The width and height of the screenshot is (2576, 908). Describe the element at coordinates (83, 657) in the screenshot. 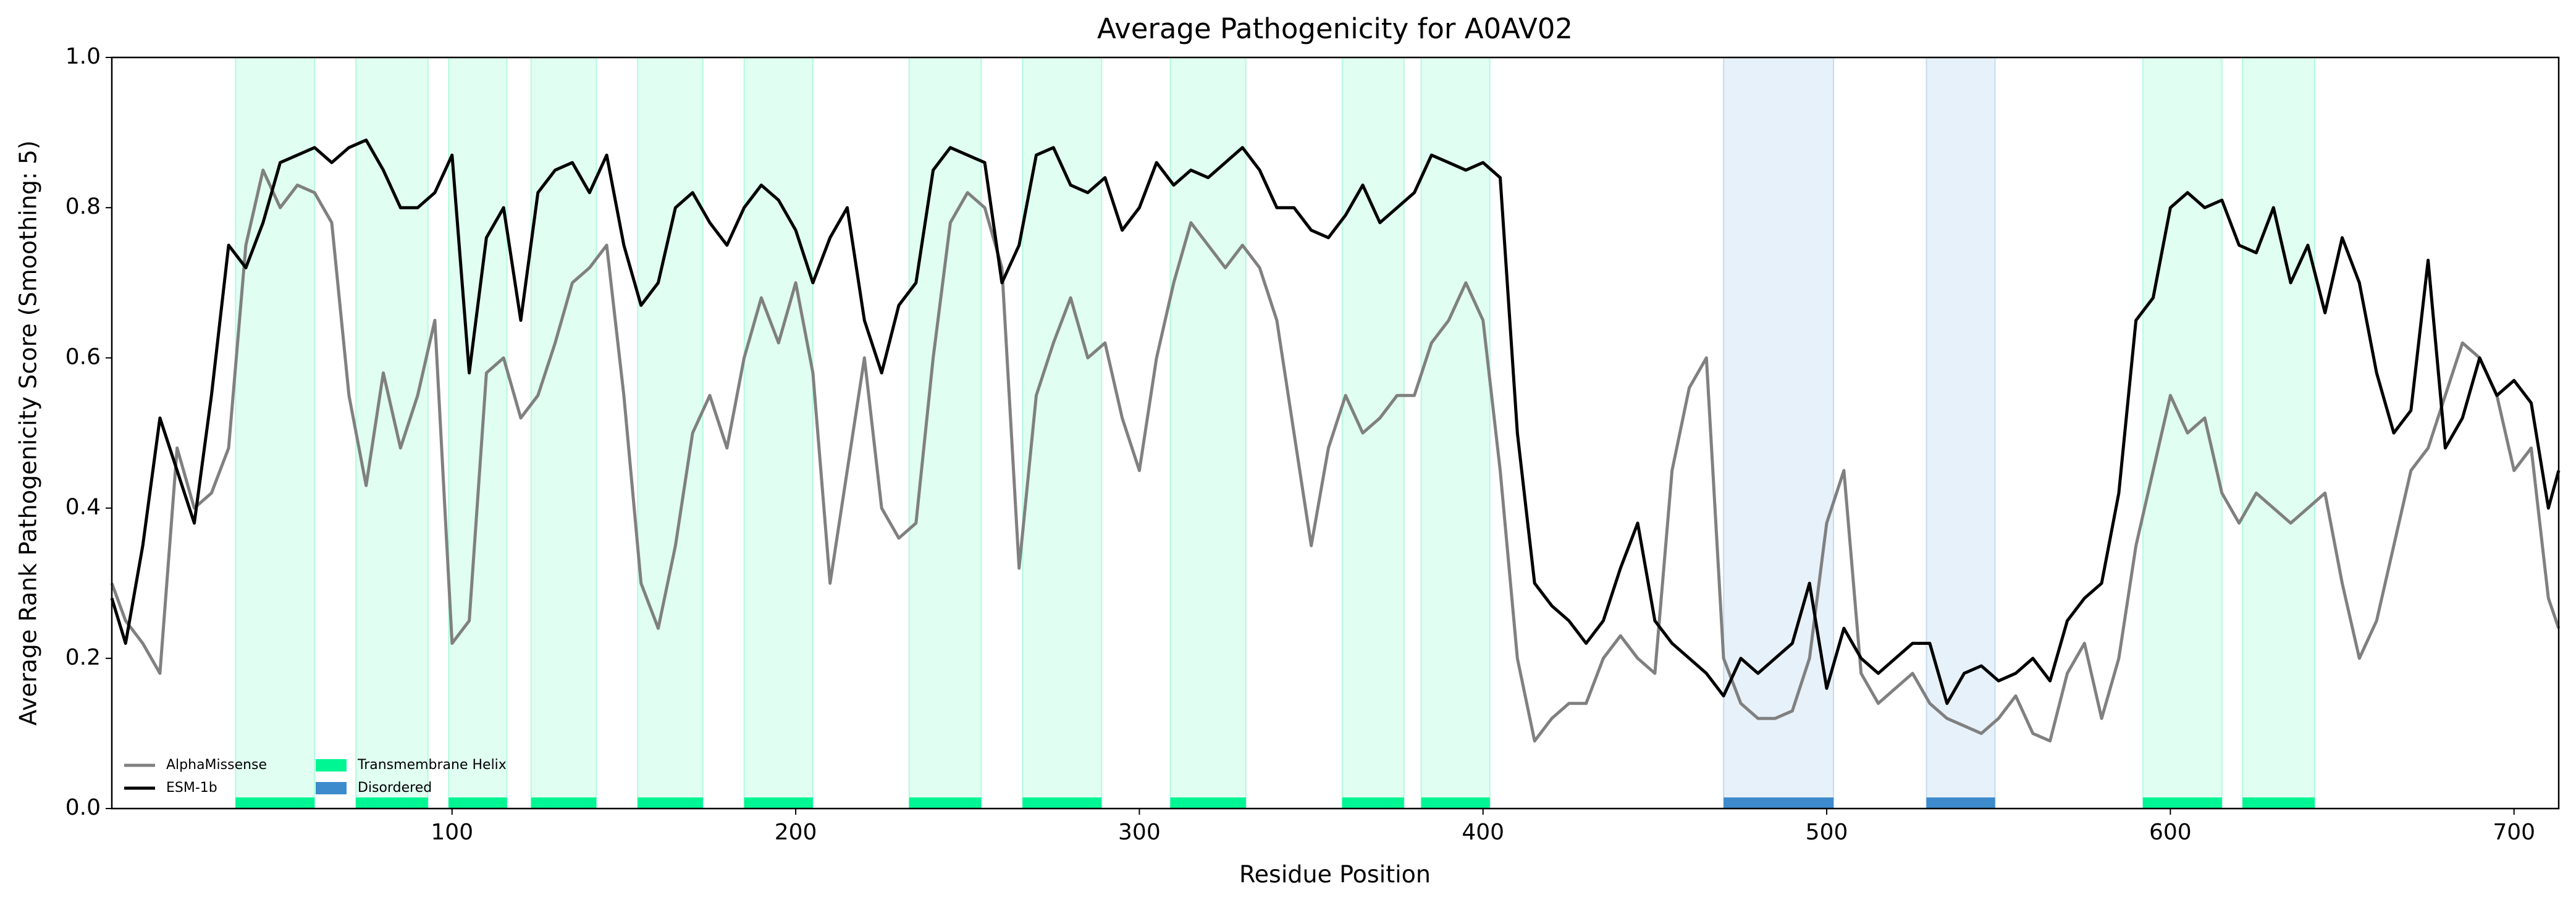

I see `y-tick-label: 0.2` at that location.